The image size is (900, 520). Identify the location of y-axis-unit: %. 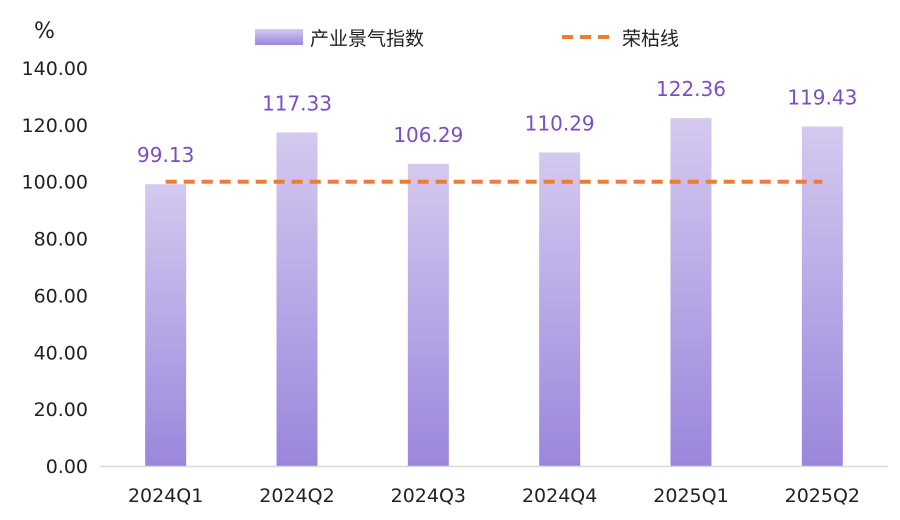
(44, 31).